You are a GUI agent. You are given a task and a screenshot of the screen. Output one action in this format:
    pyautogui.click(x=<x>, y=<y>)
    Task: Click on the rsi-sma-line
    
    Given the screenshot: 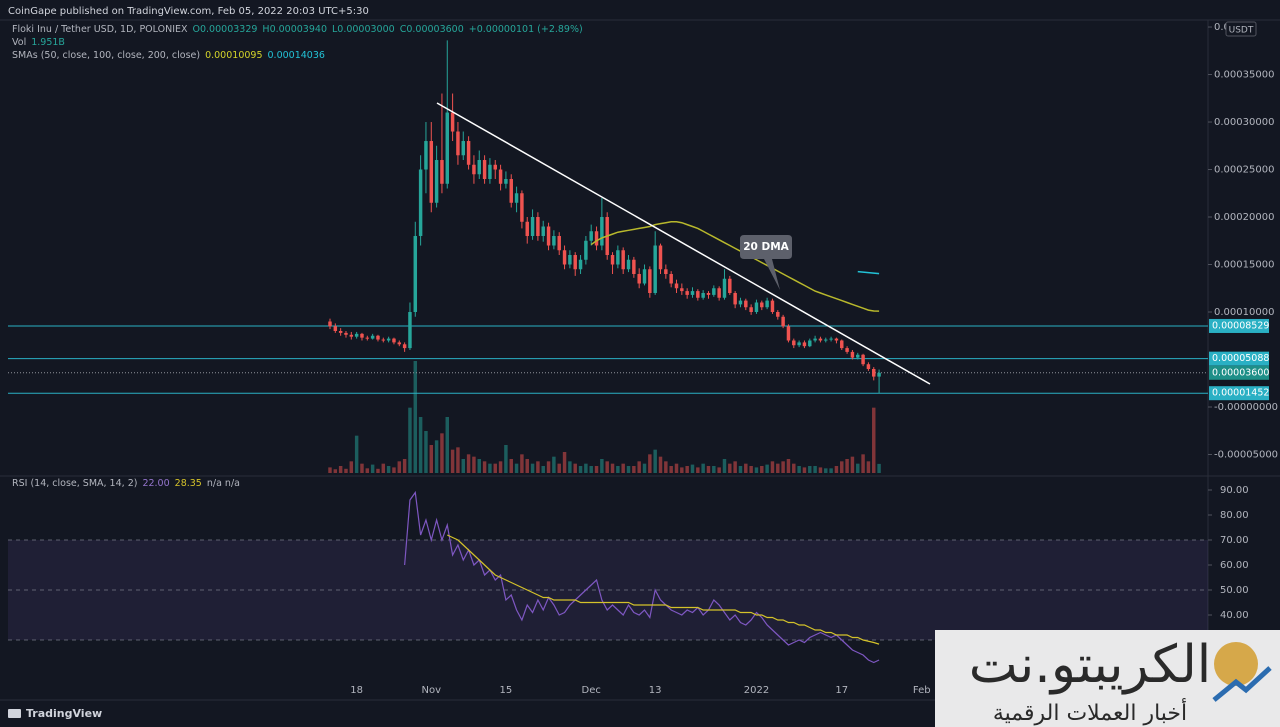 What is the action you would take?
    pyautogui.click(x=663, y=589)
    